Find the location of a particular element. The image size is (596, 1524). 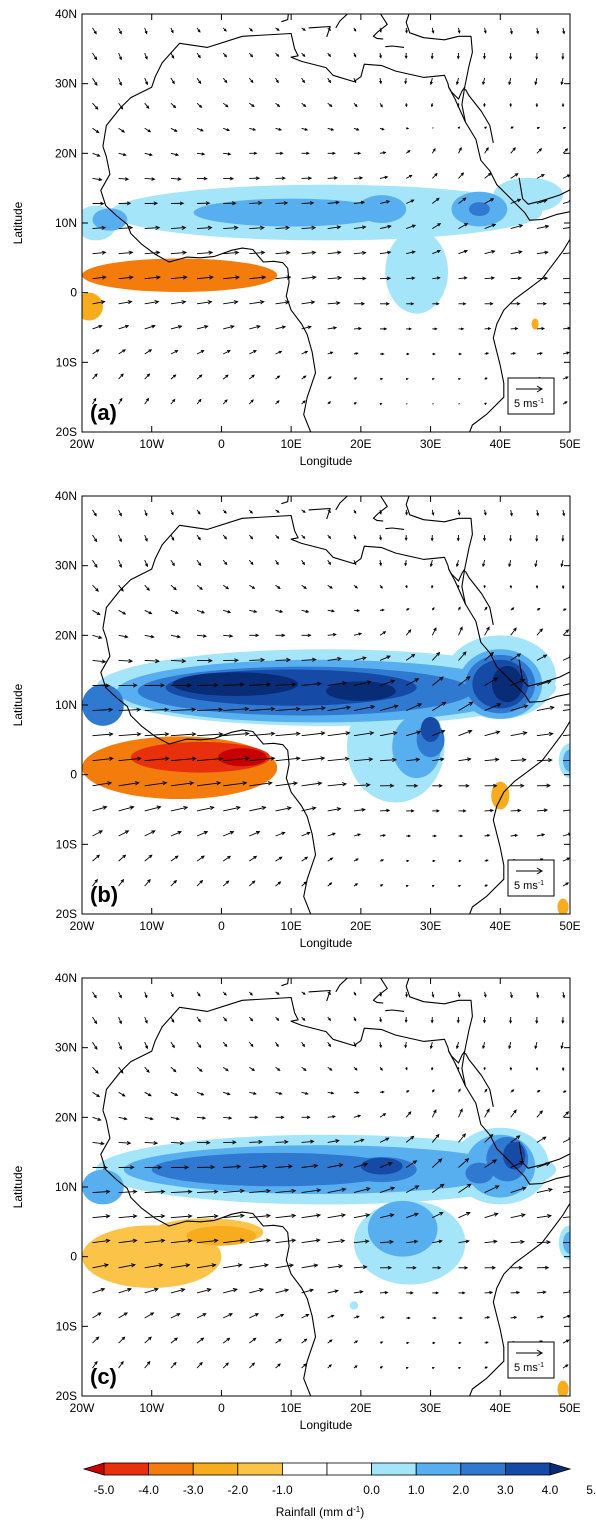

rainfall-contour is located at coordinates (402, 1228).